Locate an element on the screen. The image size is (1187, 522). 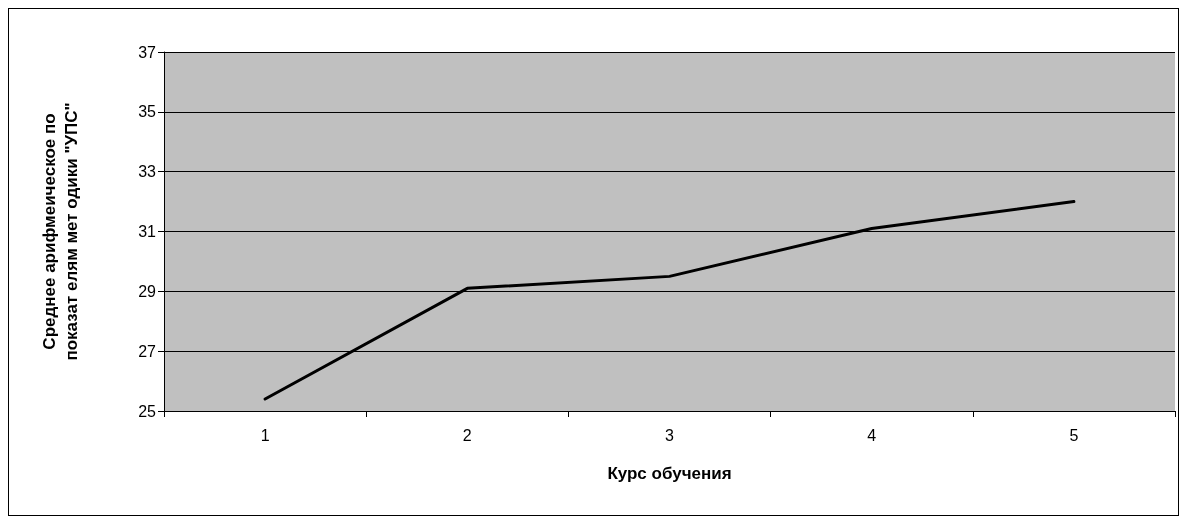
y-tick-label: 27 is located at coordinates (147, 351).